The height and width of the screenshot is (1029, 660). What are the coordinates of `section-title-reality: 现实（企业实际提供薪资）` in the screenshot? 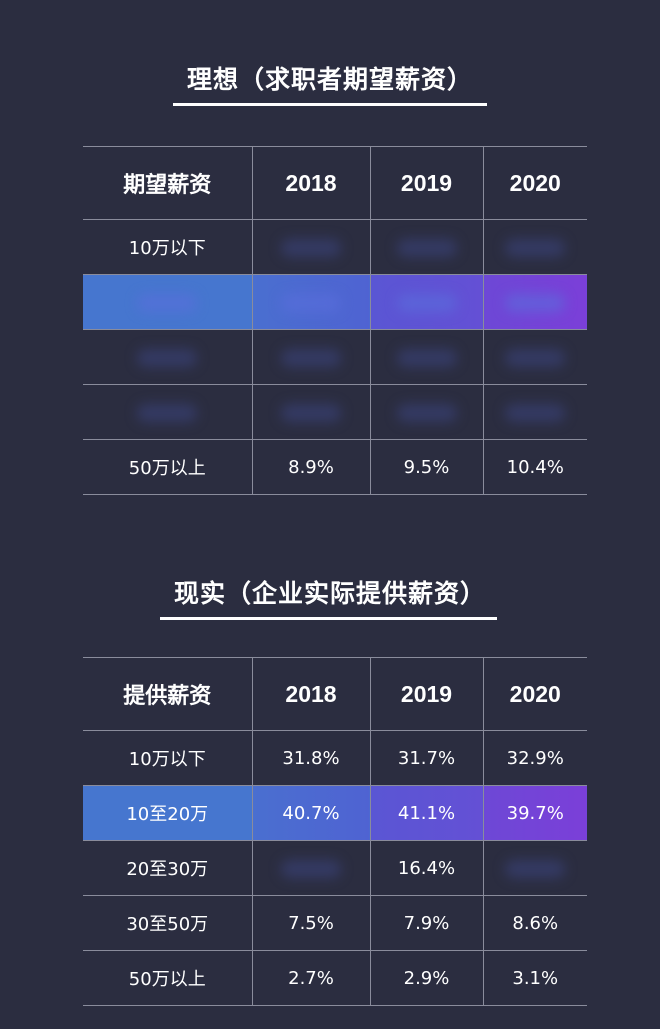 It's located at (329, 593).